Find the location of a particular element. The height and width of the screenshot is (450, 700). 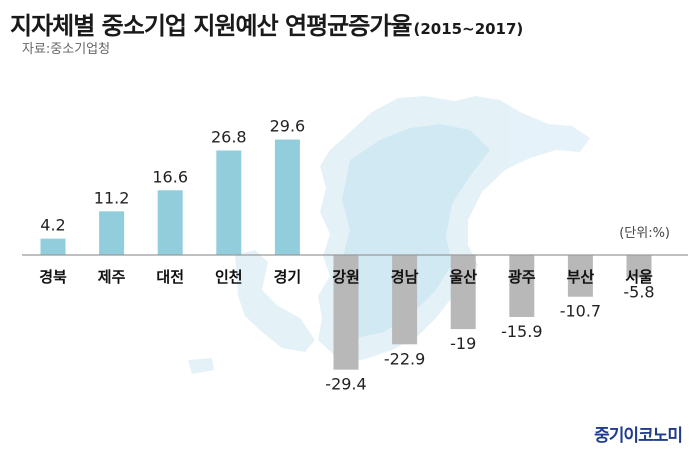

category-label-경북: 경북 is located at coordinates (53, 277).